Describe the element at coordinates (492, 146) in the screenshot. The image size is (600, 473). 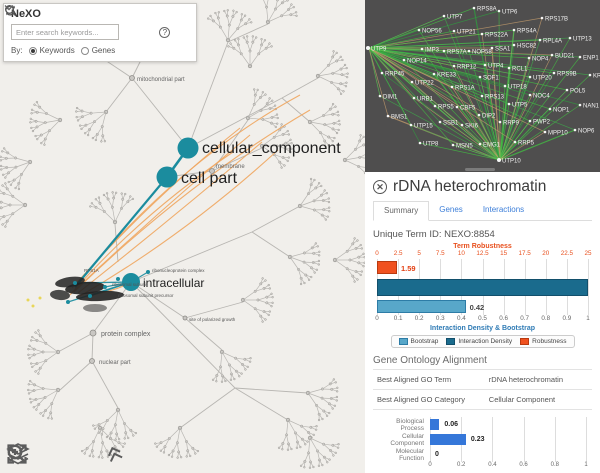
I see `network-node-label: EMG1` at that location.